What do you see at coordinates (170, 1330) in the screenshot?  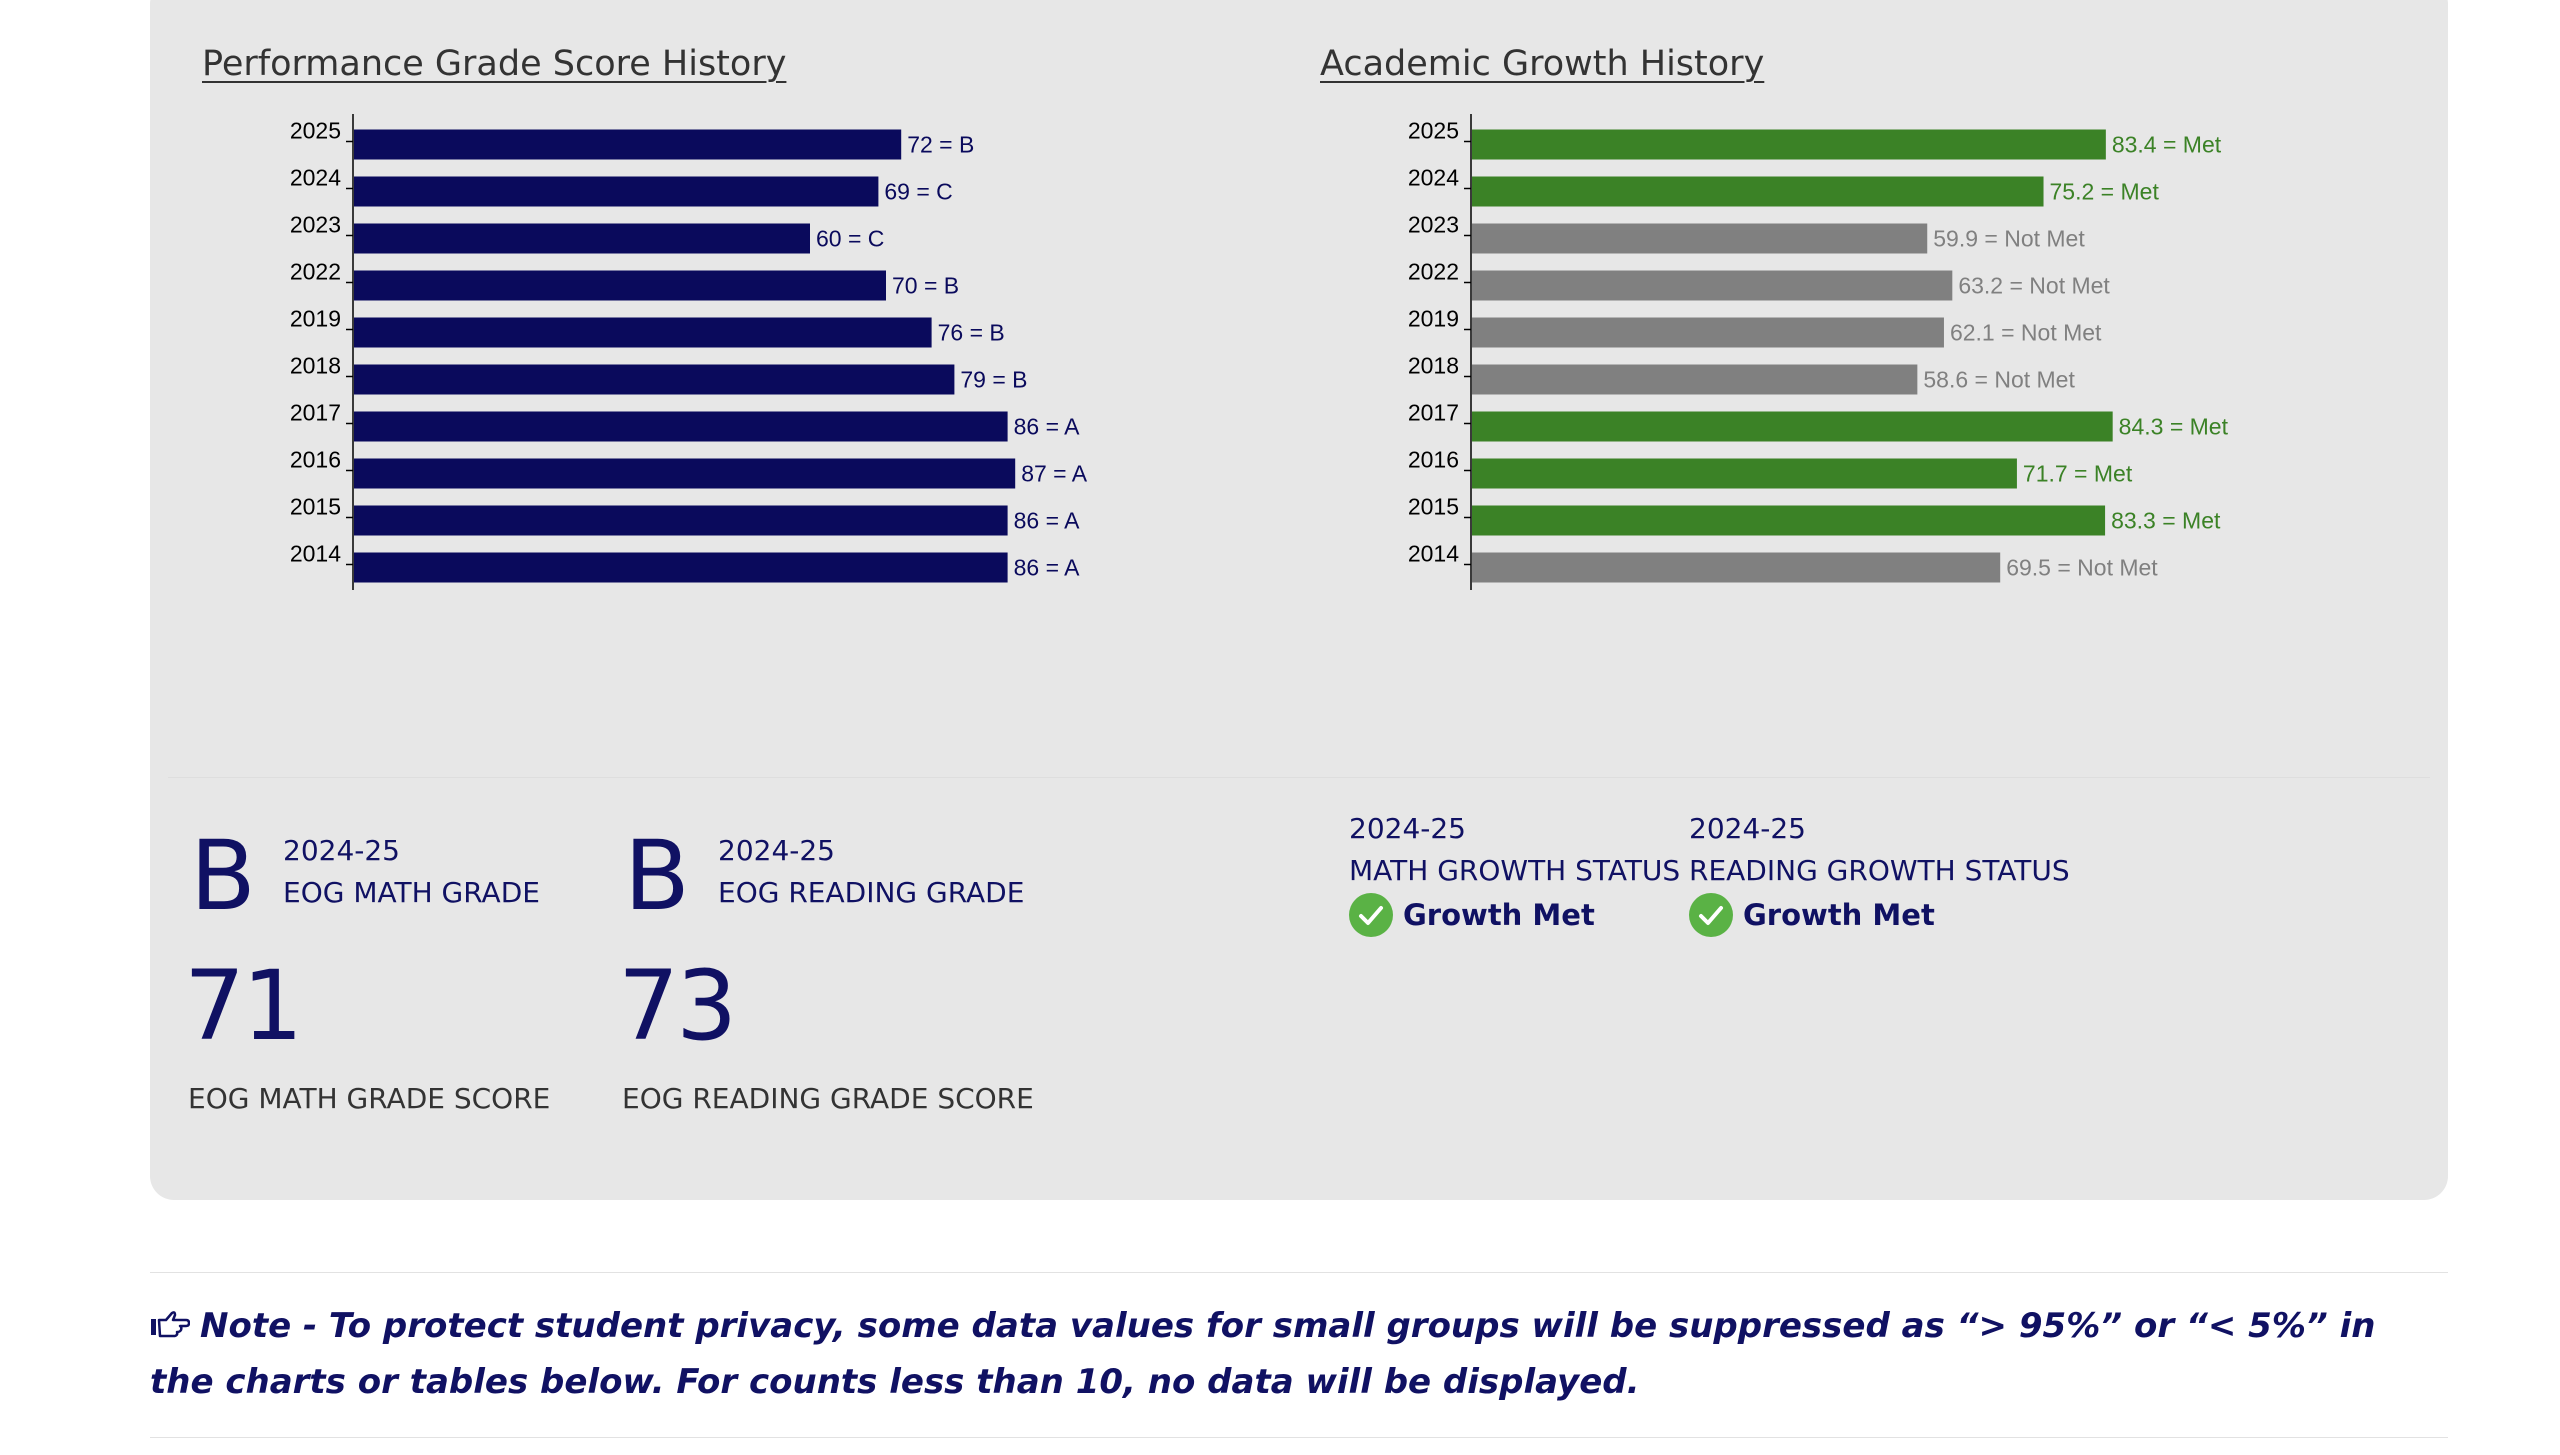 I see `pointing-hand-icon` at bounding box center [170, 1330].